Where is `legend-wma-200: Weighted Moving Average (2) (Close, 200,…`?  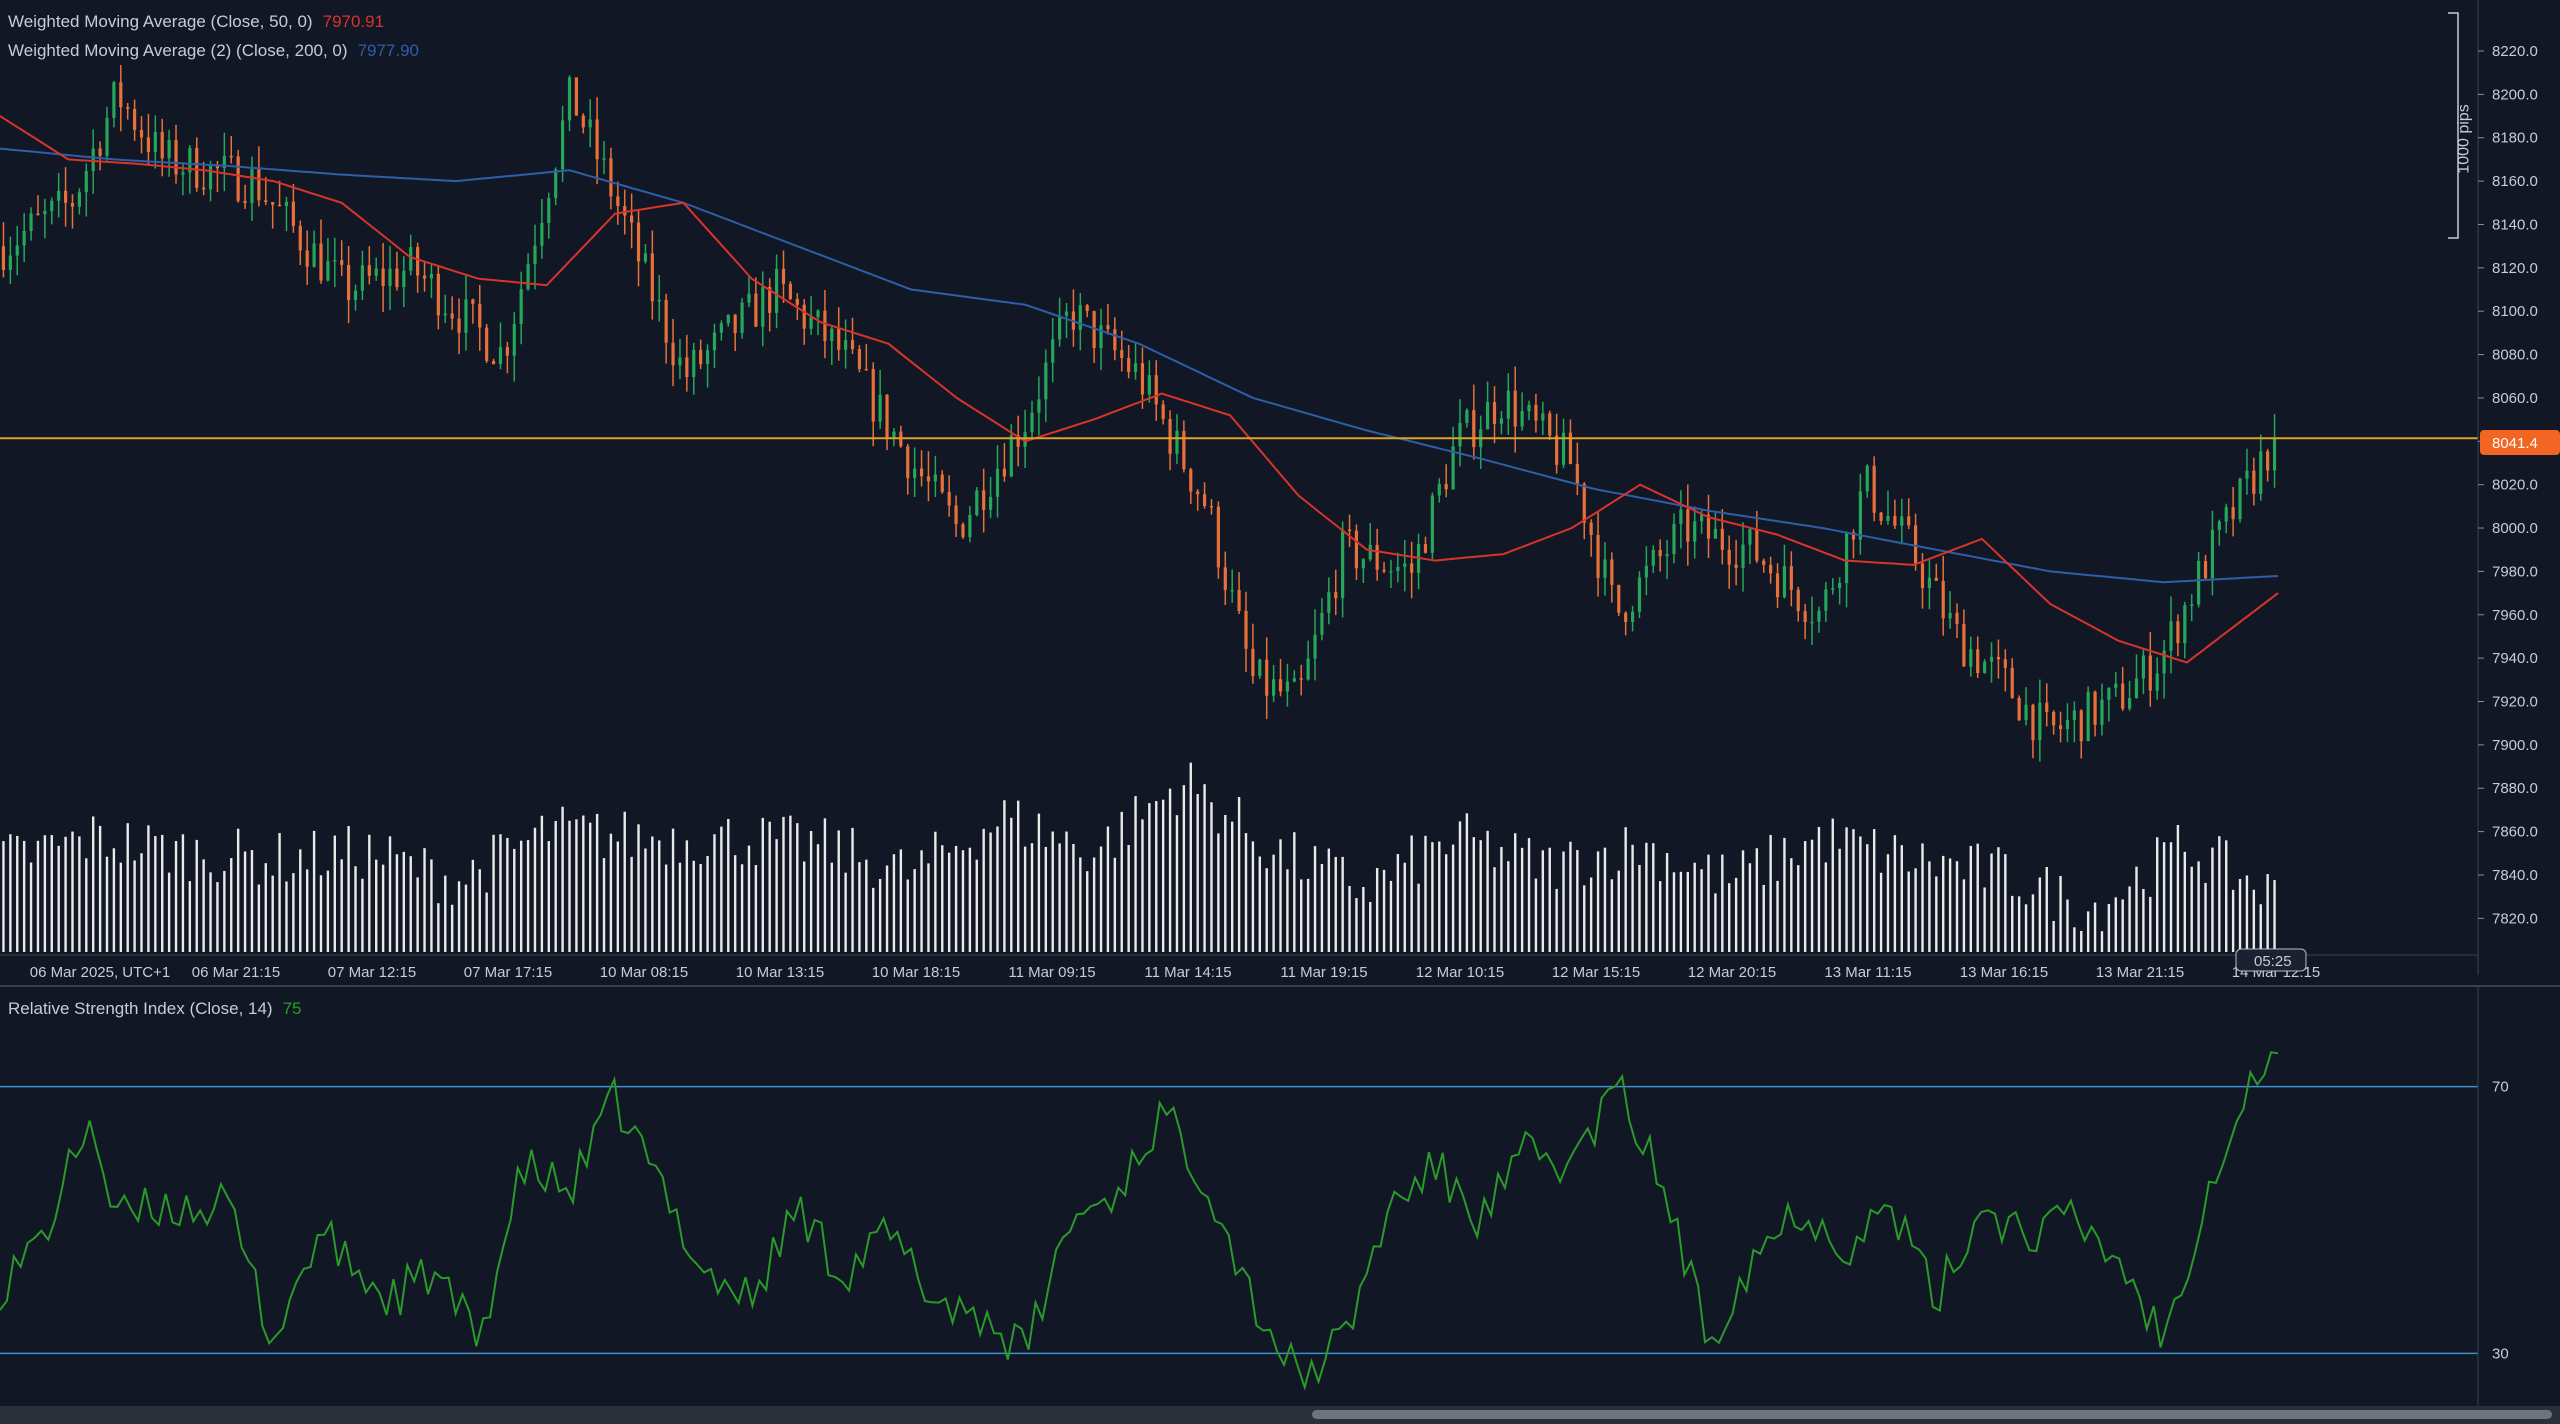 legend-wma-200: Weighted Moving Average (2) (Close, 200,… is located at coordinates (213, 51).